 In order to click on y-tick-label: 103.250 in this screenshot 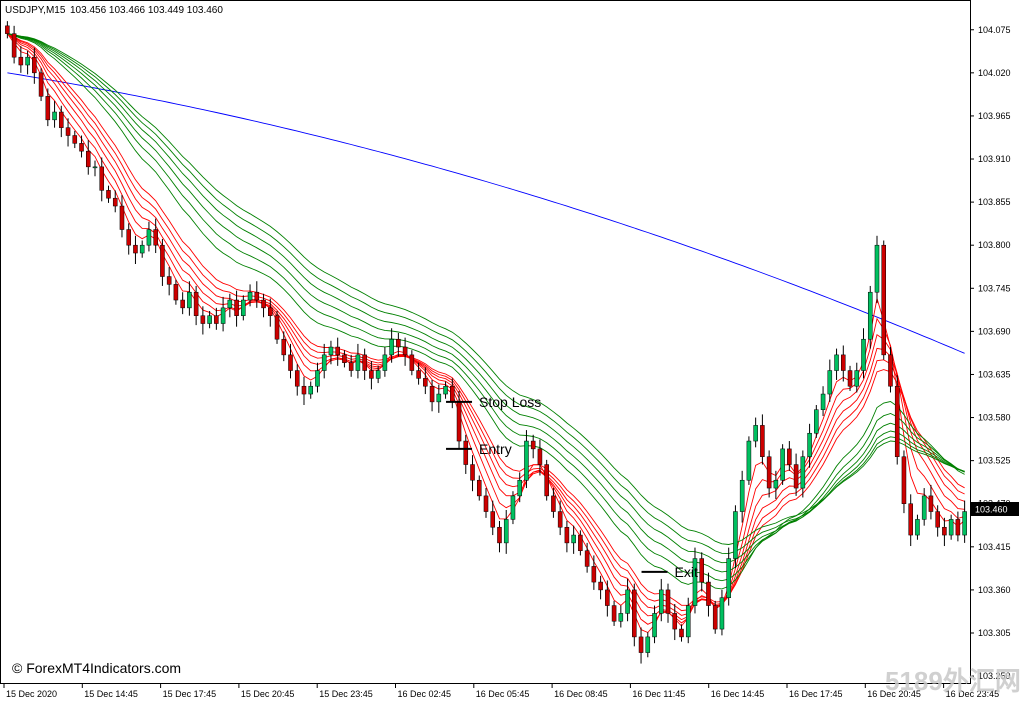, I will do `click(994, 676)`.